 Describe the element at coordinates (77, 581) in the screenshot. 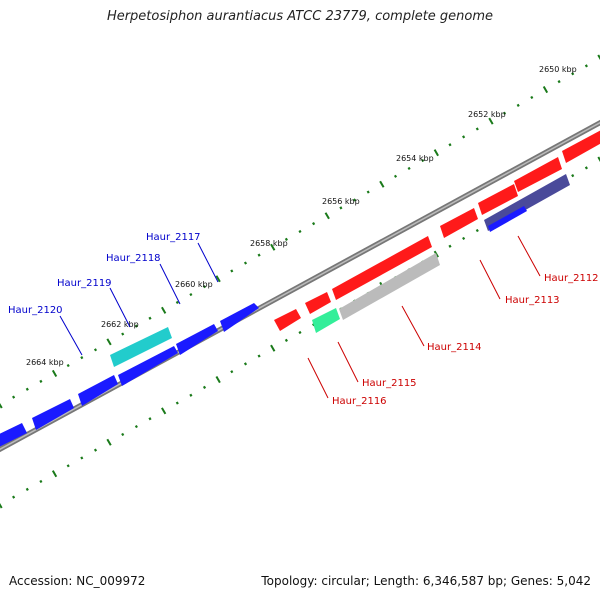

I see `accession-label: Accession: NC_009972` at that location.